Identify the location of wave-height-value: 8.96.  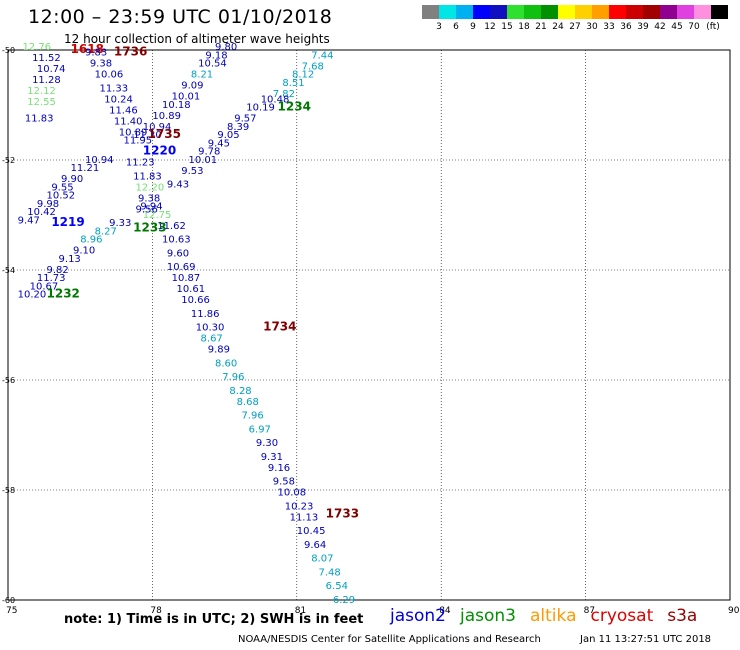
(91, 240).